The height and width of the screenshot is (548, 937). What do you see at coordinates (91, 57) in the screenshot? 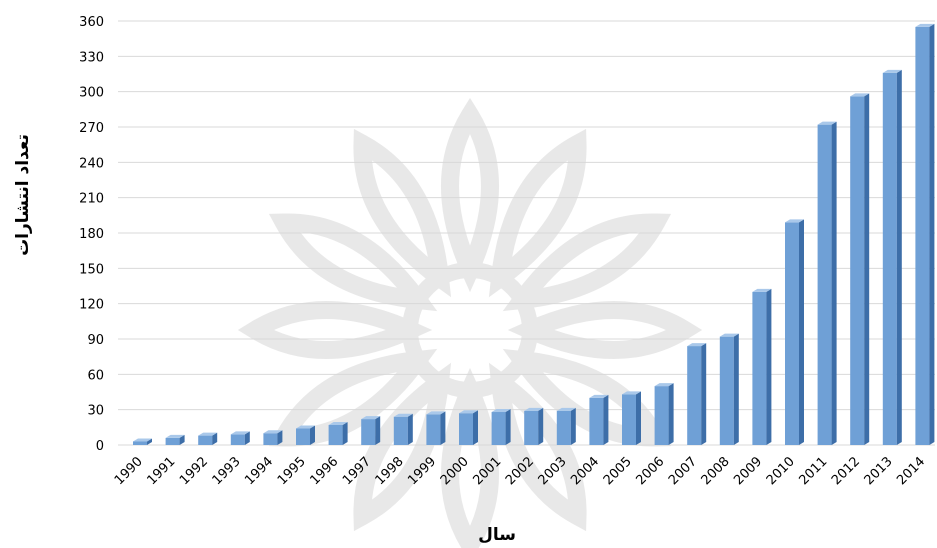
I see `y-tick-label: 330` at bounding box center [91, 57].